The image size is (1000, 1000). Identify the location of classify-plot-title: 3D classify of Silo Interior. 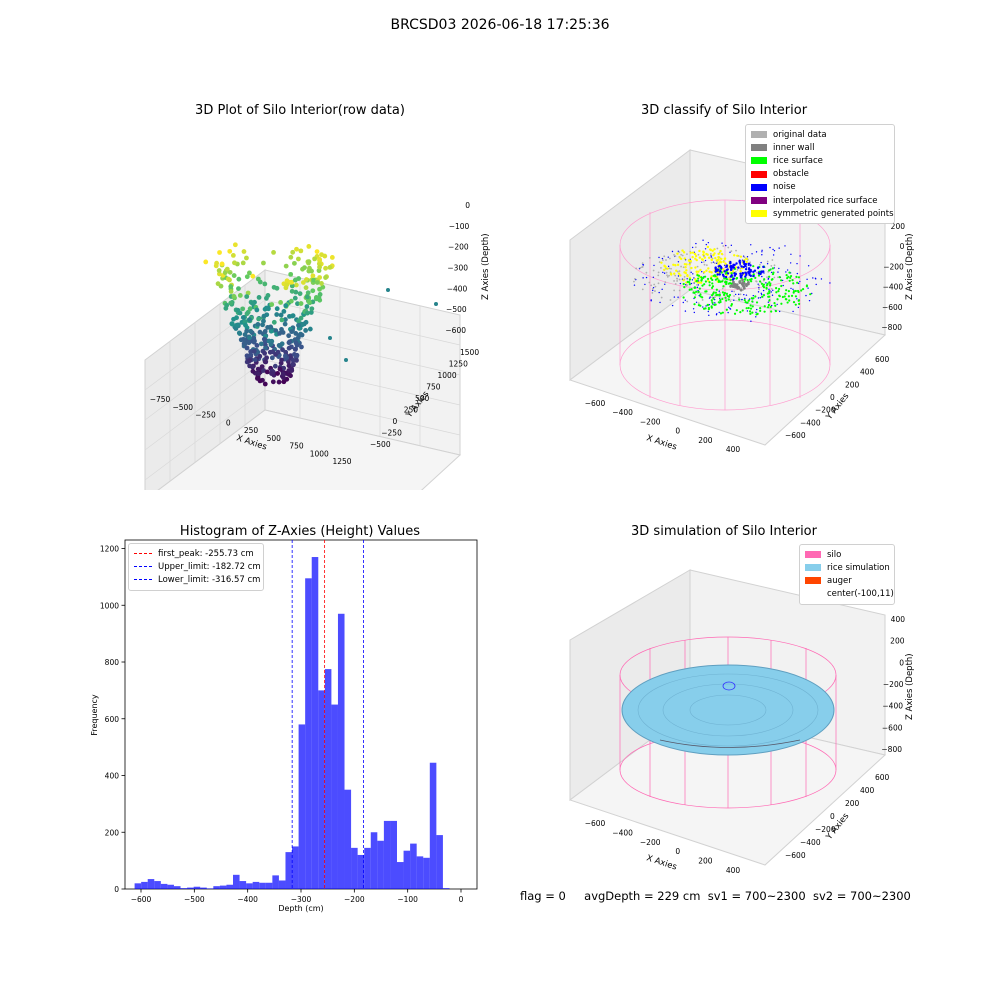
(724, 110).